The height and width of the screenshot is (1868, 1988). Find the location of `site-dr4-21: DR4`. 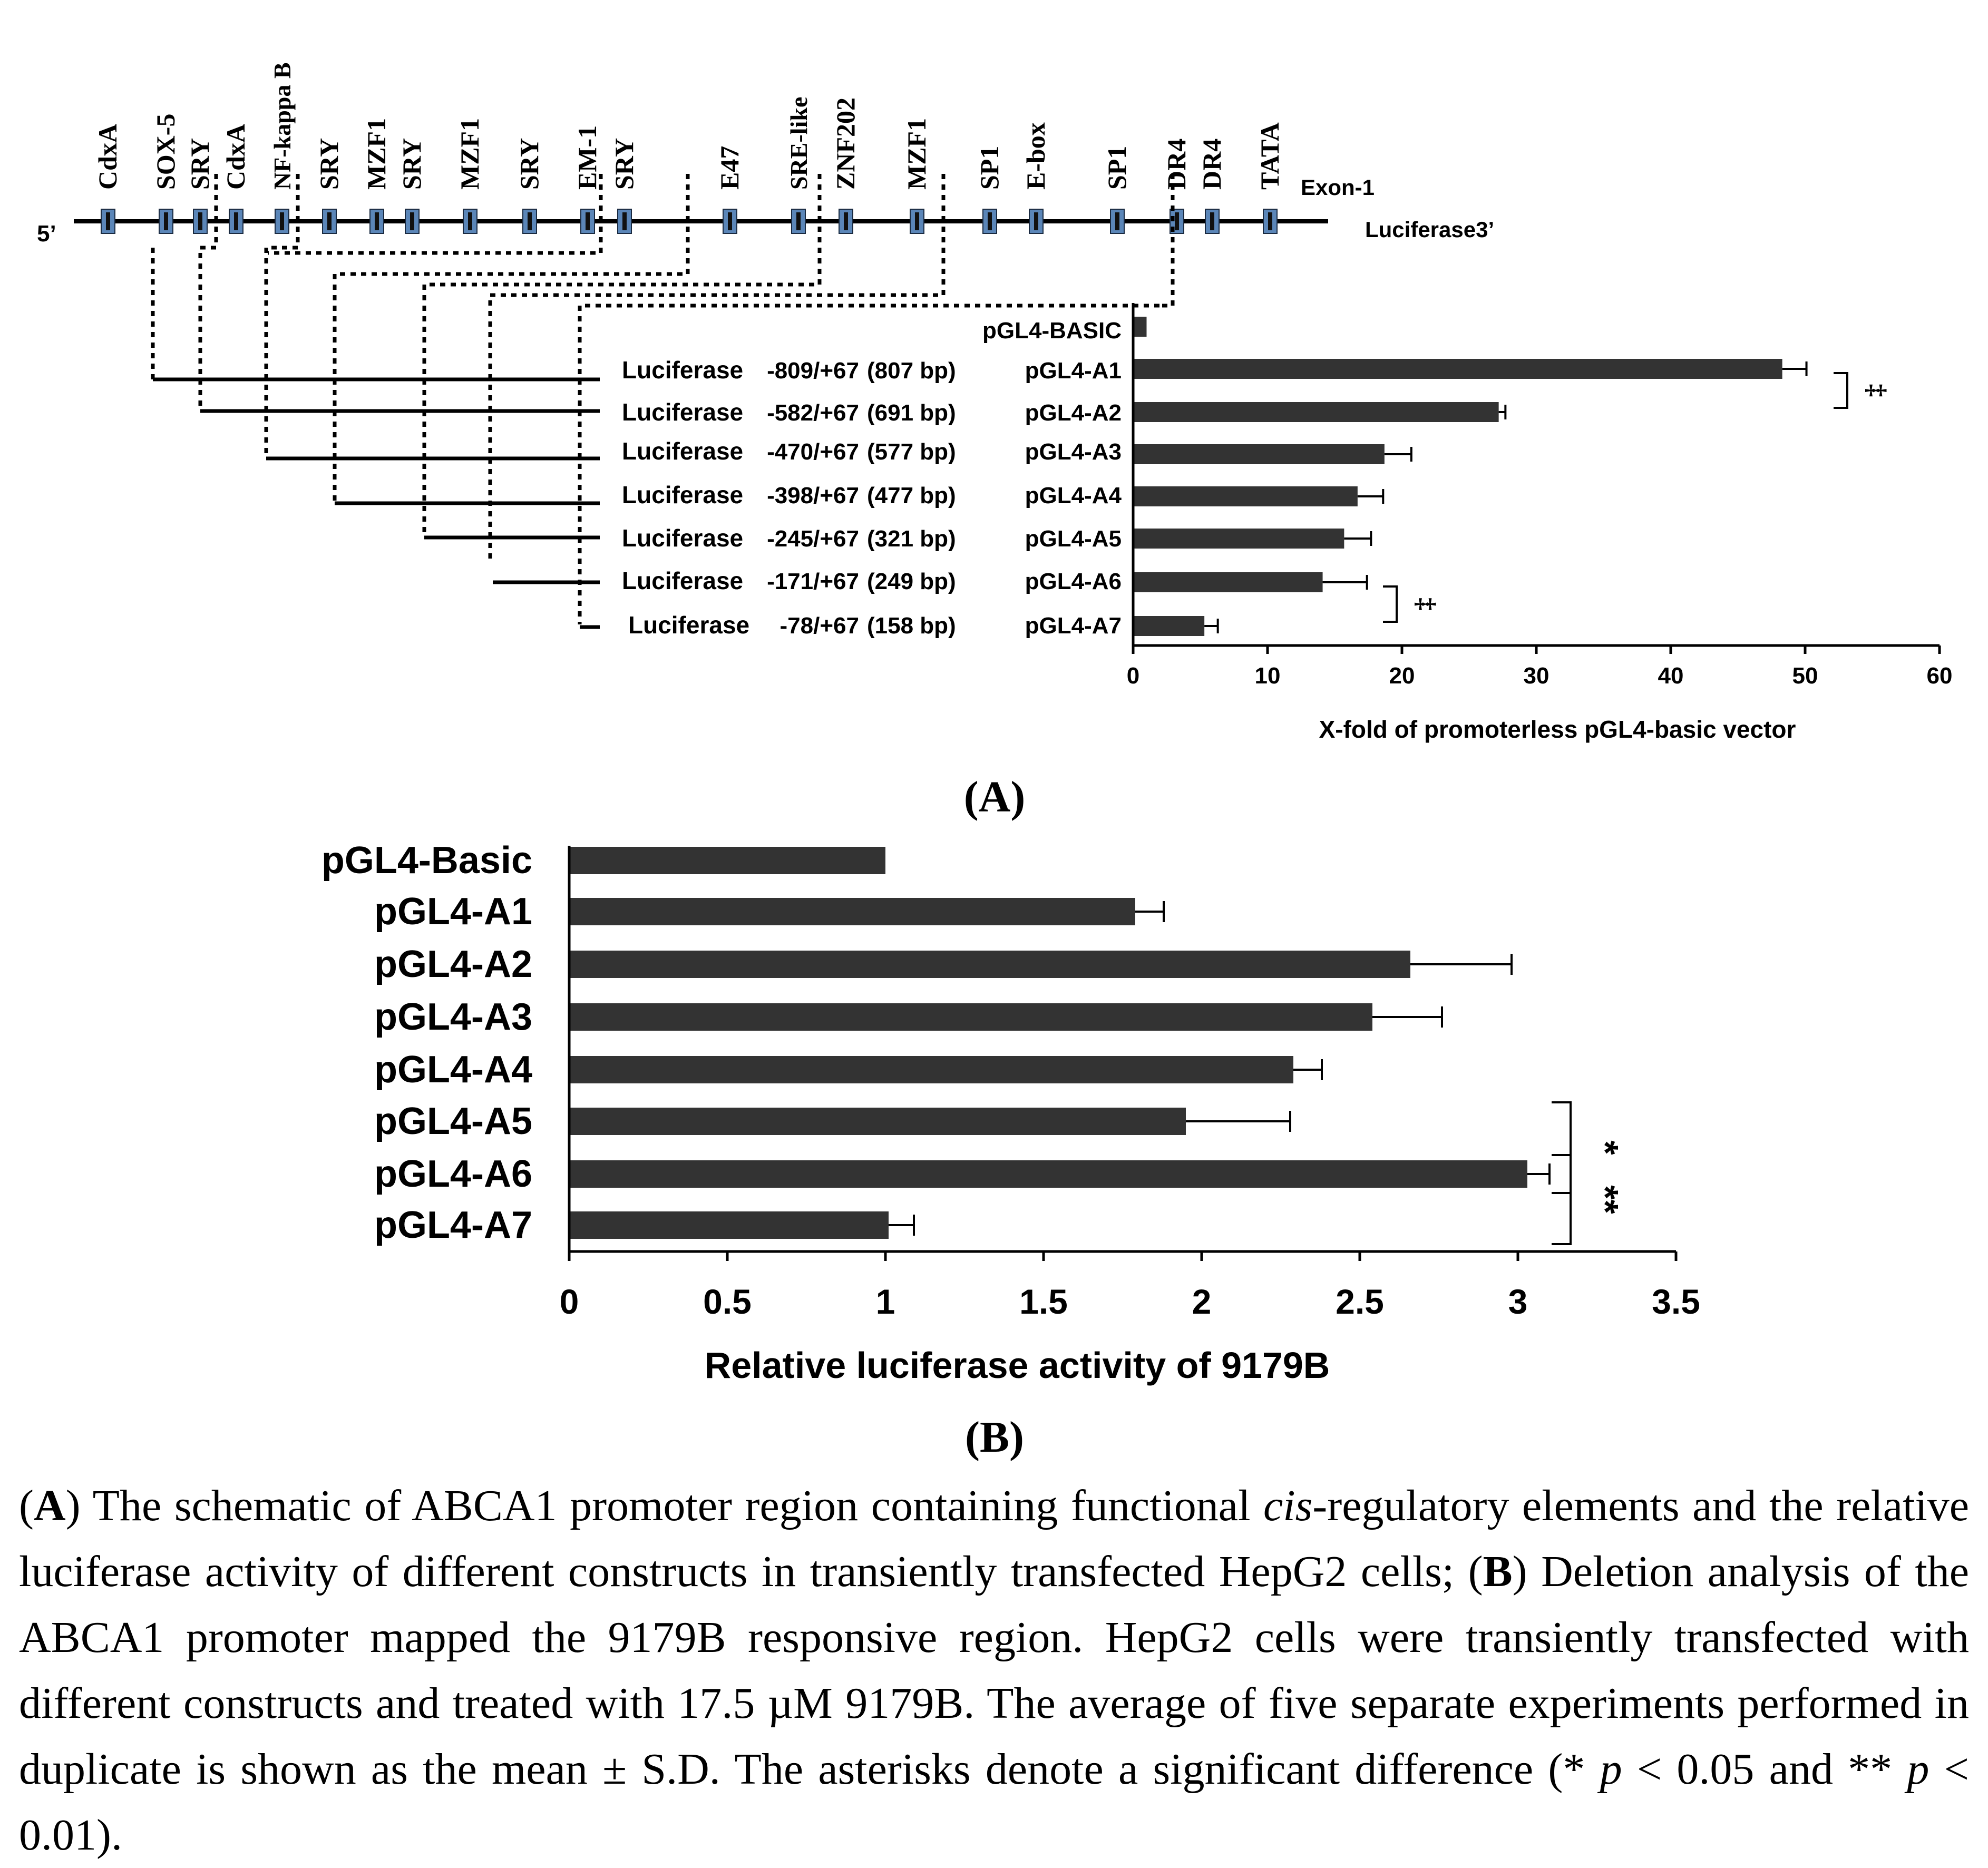

site-dr4-21: DR4 is located at coordinates (1211, 186).